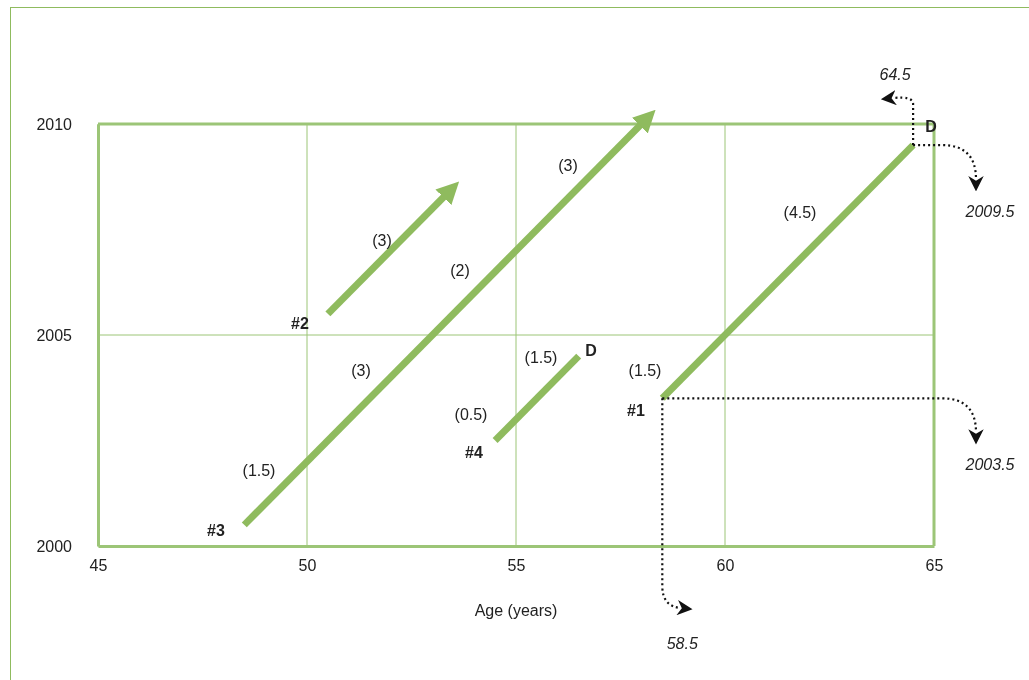 The width and height of the screenshot is (1029, 680). Describe the element at coordinates (54, 546) in the screenshot. I see `y-tick-label: 2000` at that location.